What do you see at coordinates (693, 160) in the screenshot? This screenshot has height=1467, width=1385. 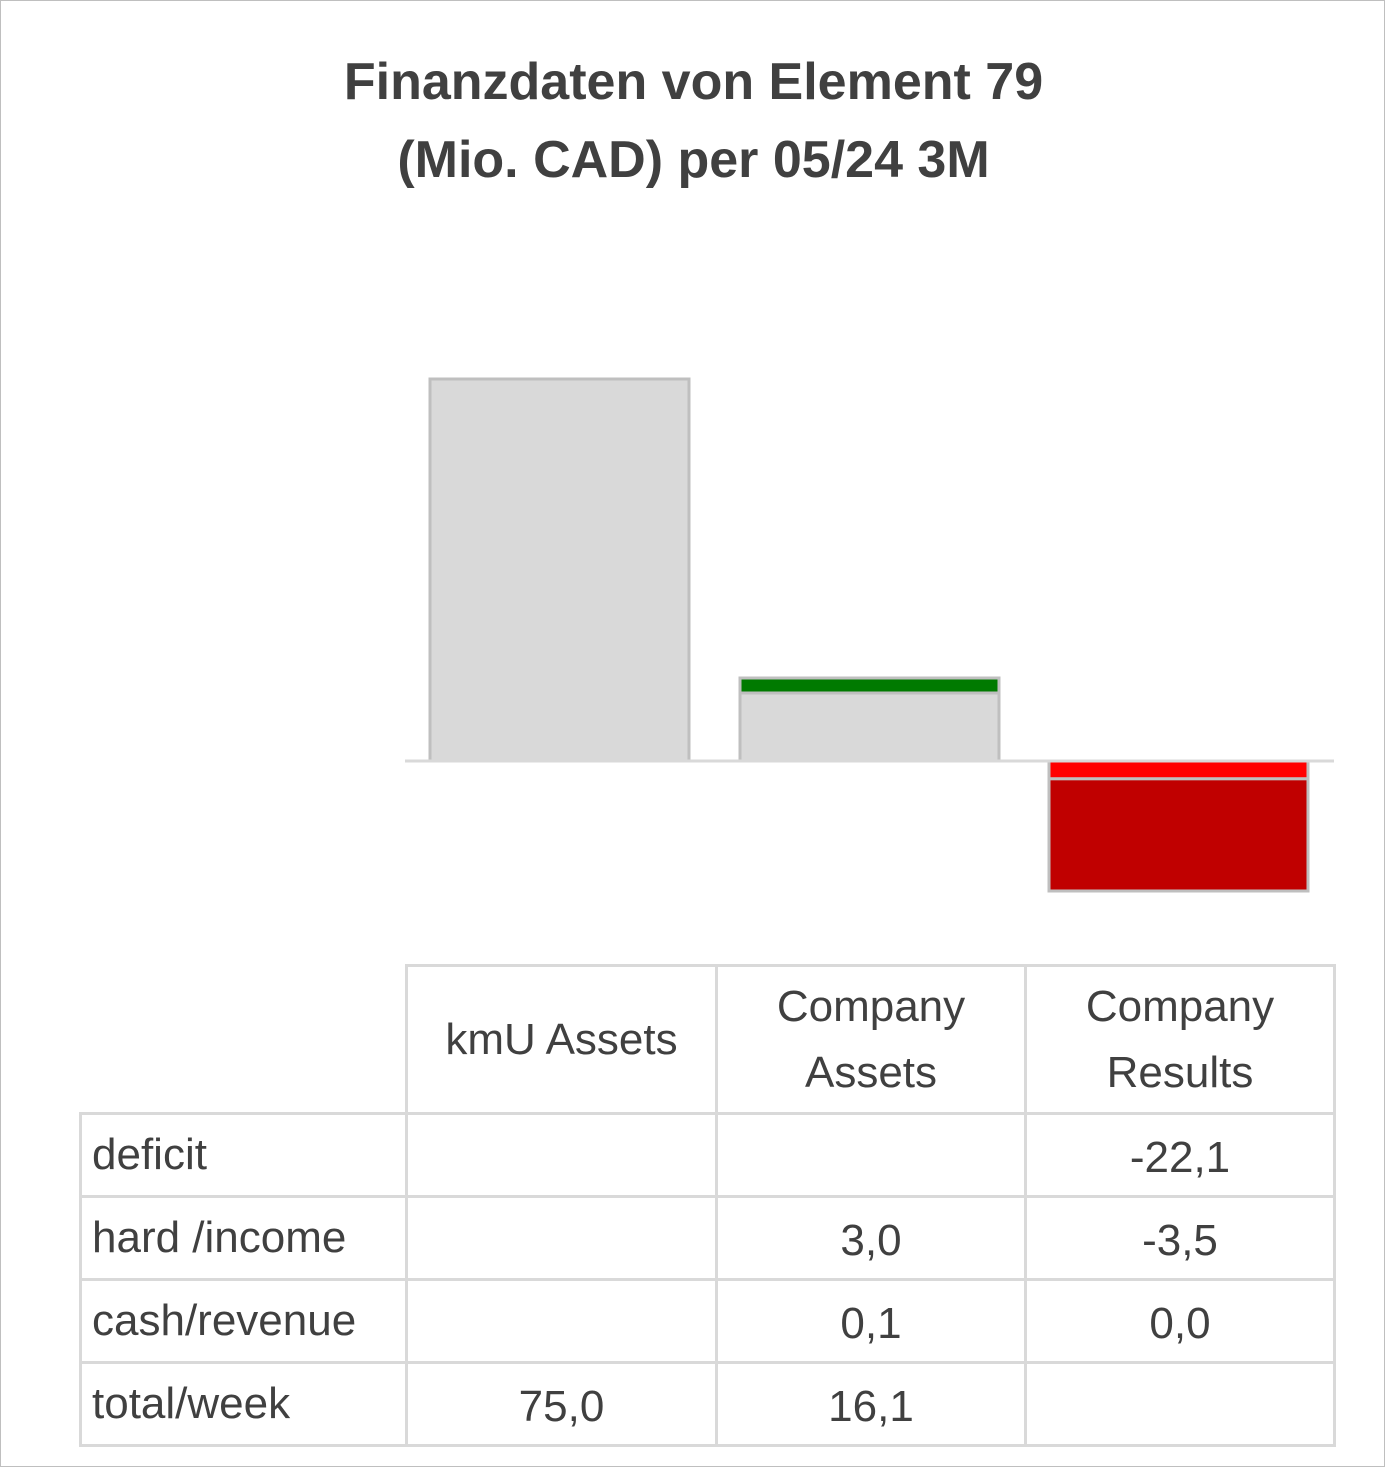 I see `chart-subtitle: (Mio. CAD) per 05/24 3M` at bounding box center [693, 160].